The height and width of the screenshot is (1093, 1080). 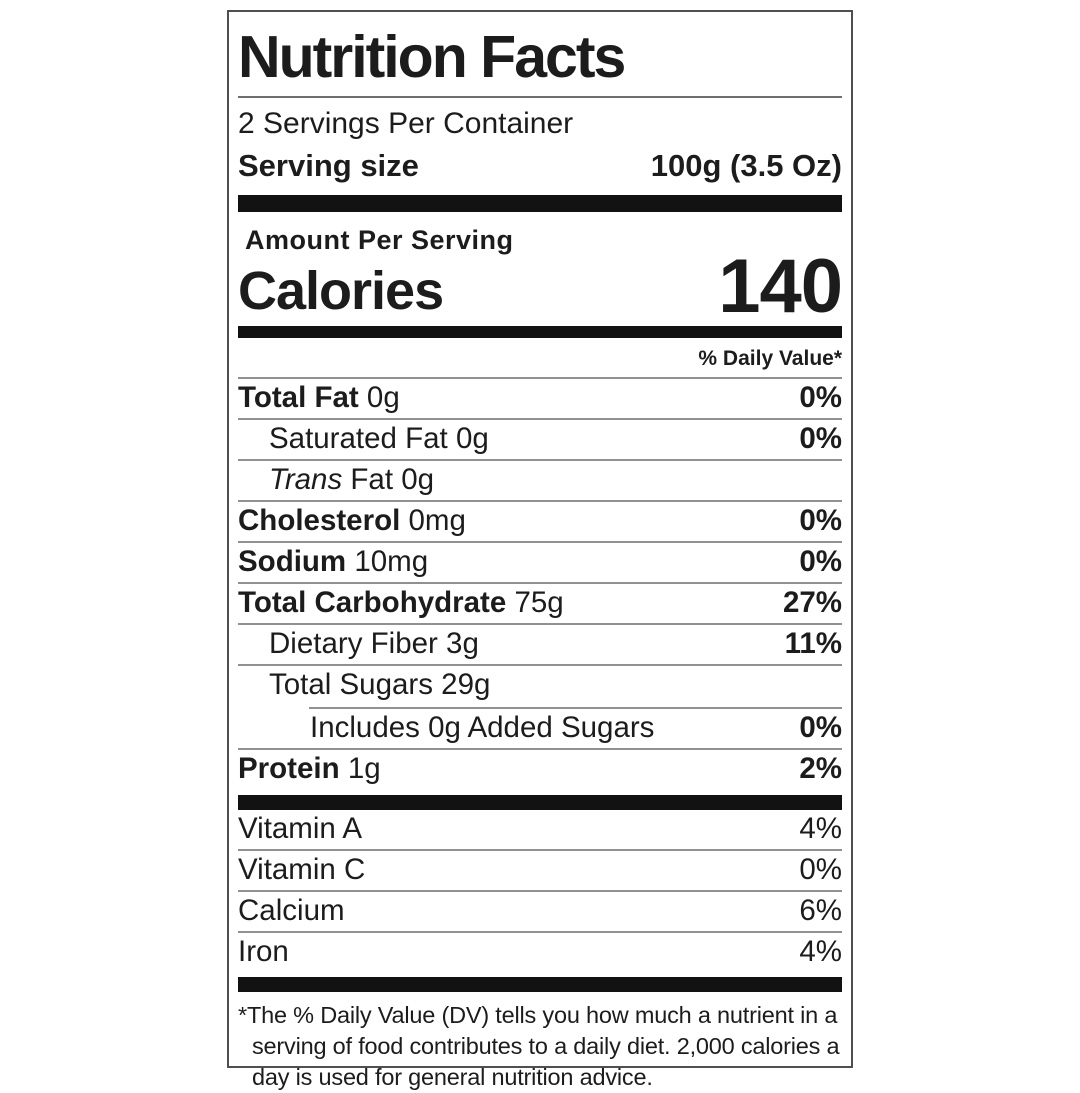 I want to click on nutrient-dv: 2%, so click(x=820, y=769).